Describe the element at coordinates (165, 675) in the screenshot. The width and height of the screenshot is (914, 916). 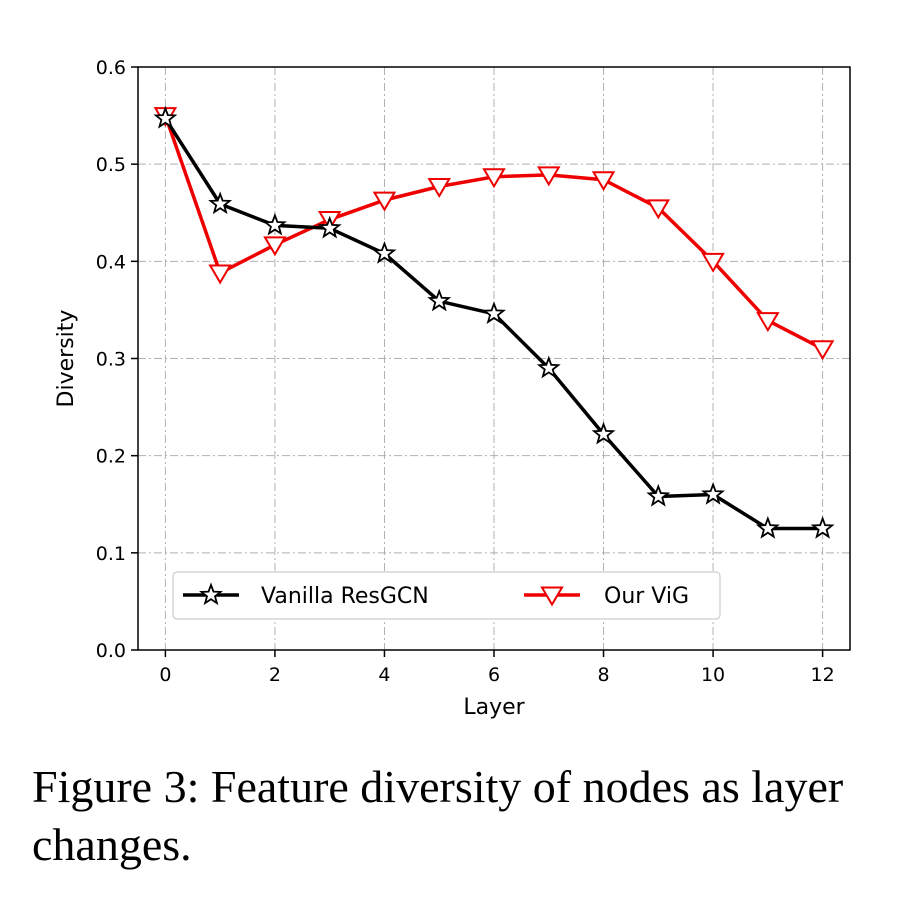
I see `x-tick-label: 0` at that location.